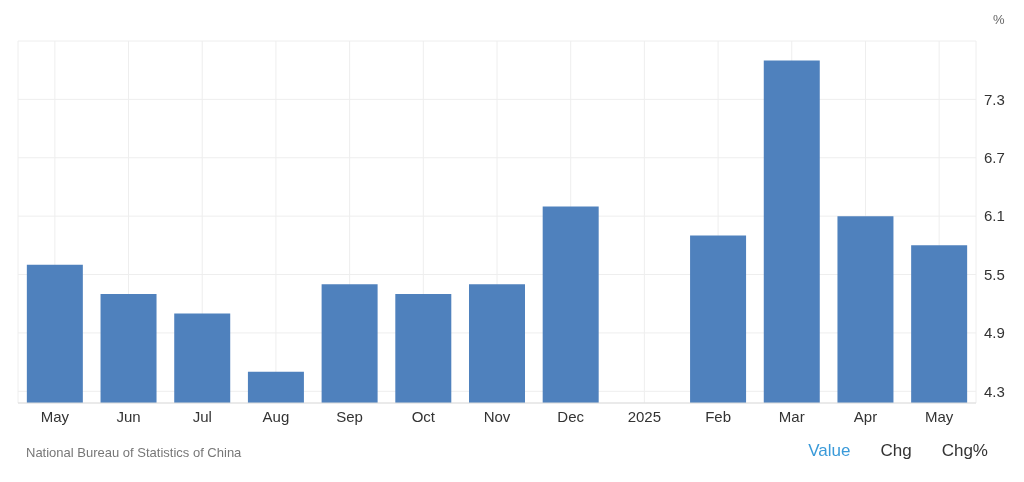 This screenshot has height=482, width=1024. I want to click on y-tick-label: 4.3, so click(994, 391).